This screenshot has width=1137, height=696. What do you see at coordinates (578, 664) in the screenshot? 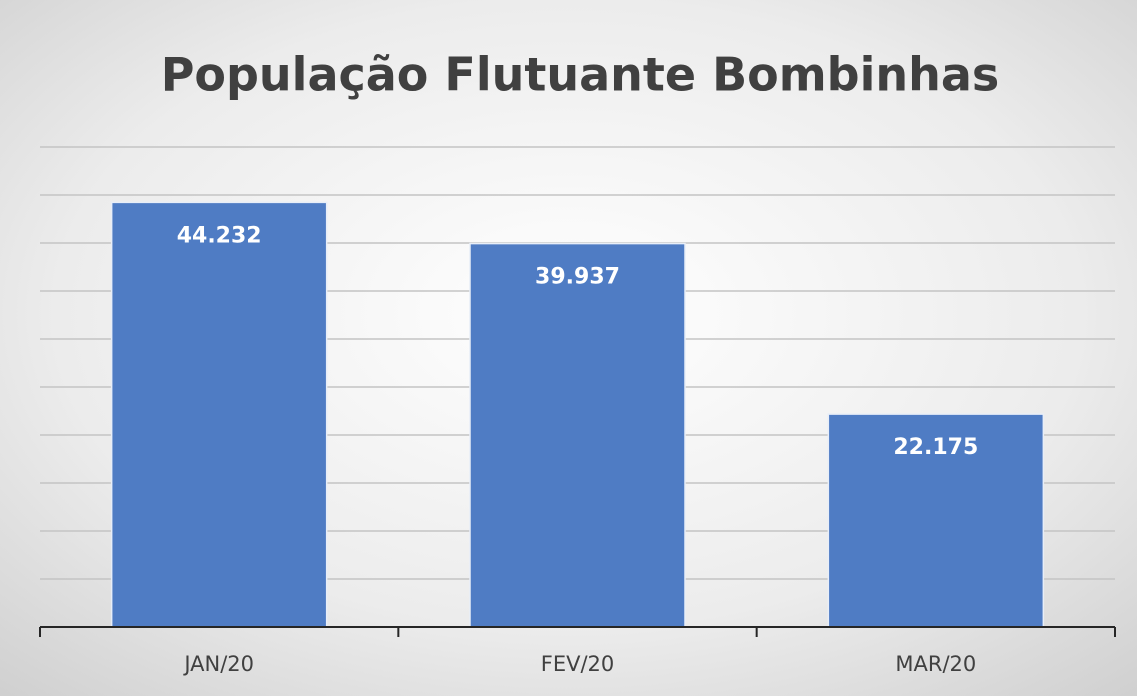
I see `x-tick-label: FEV/20` at bounding box center [578, 664].